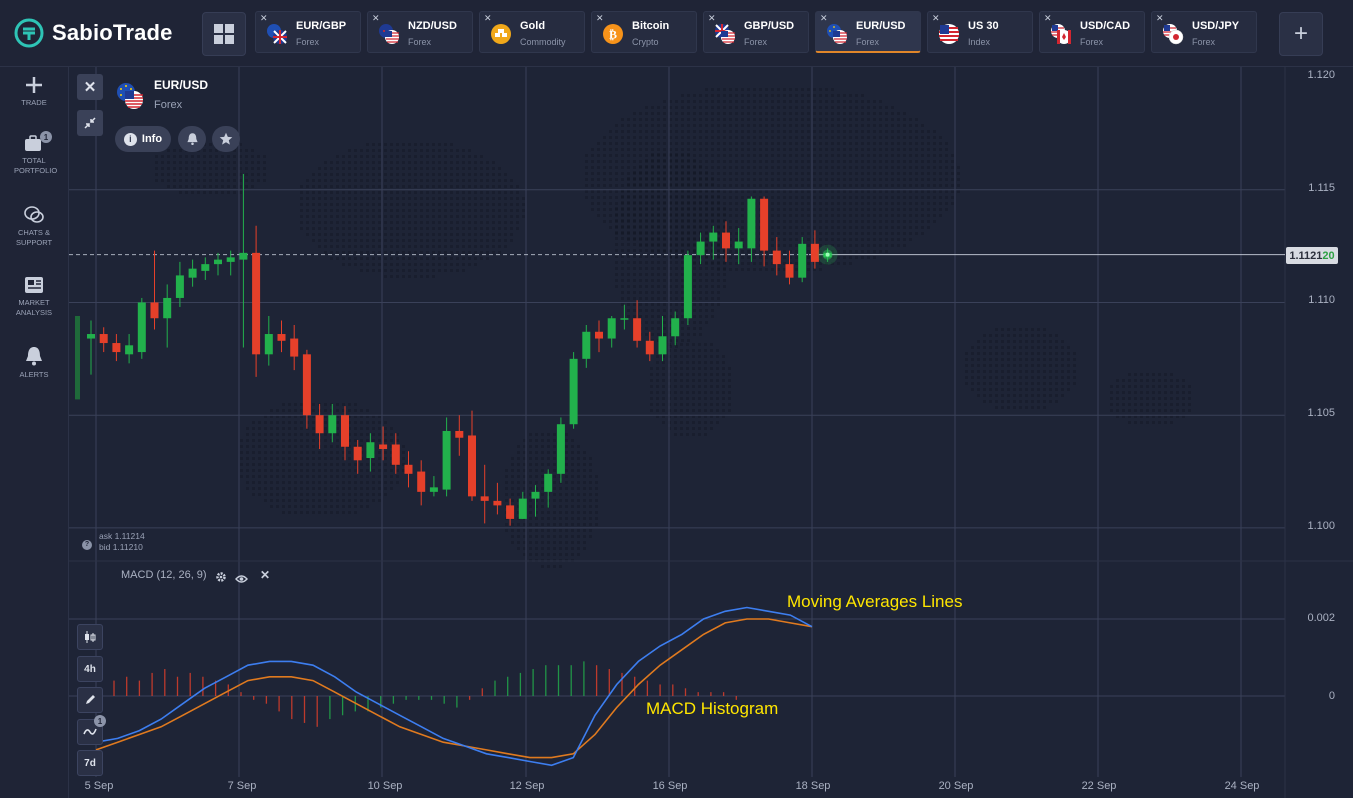  Describe the element at coordinates (241, 580) in the screenshot. I see `indicator-visibility-button` at that location.